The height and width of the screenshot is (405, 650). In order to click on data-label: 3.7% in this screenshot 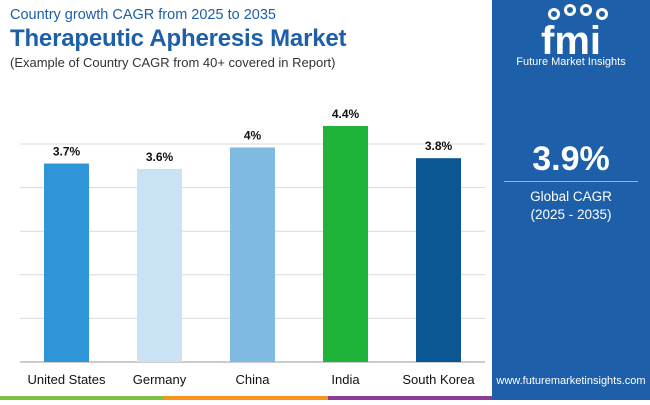, I will do `click(67, 152)`.